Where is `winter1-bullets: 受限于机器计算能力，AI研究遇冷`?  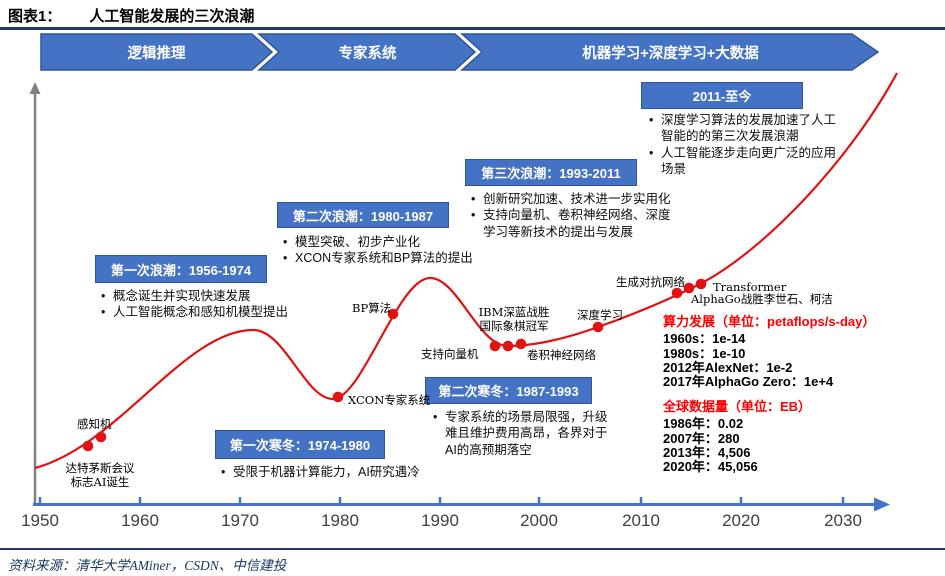 winter1-bullets: 受限于机器计算能力，AI研究遇冷 is located at coordinates (344, 472).